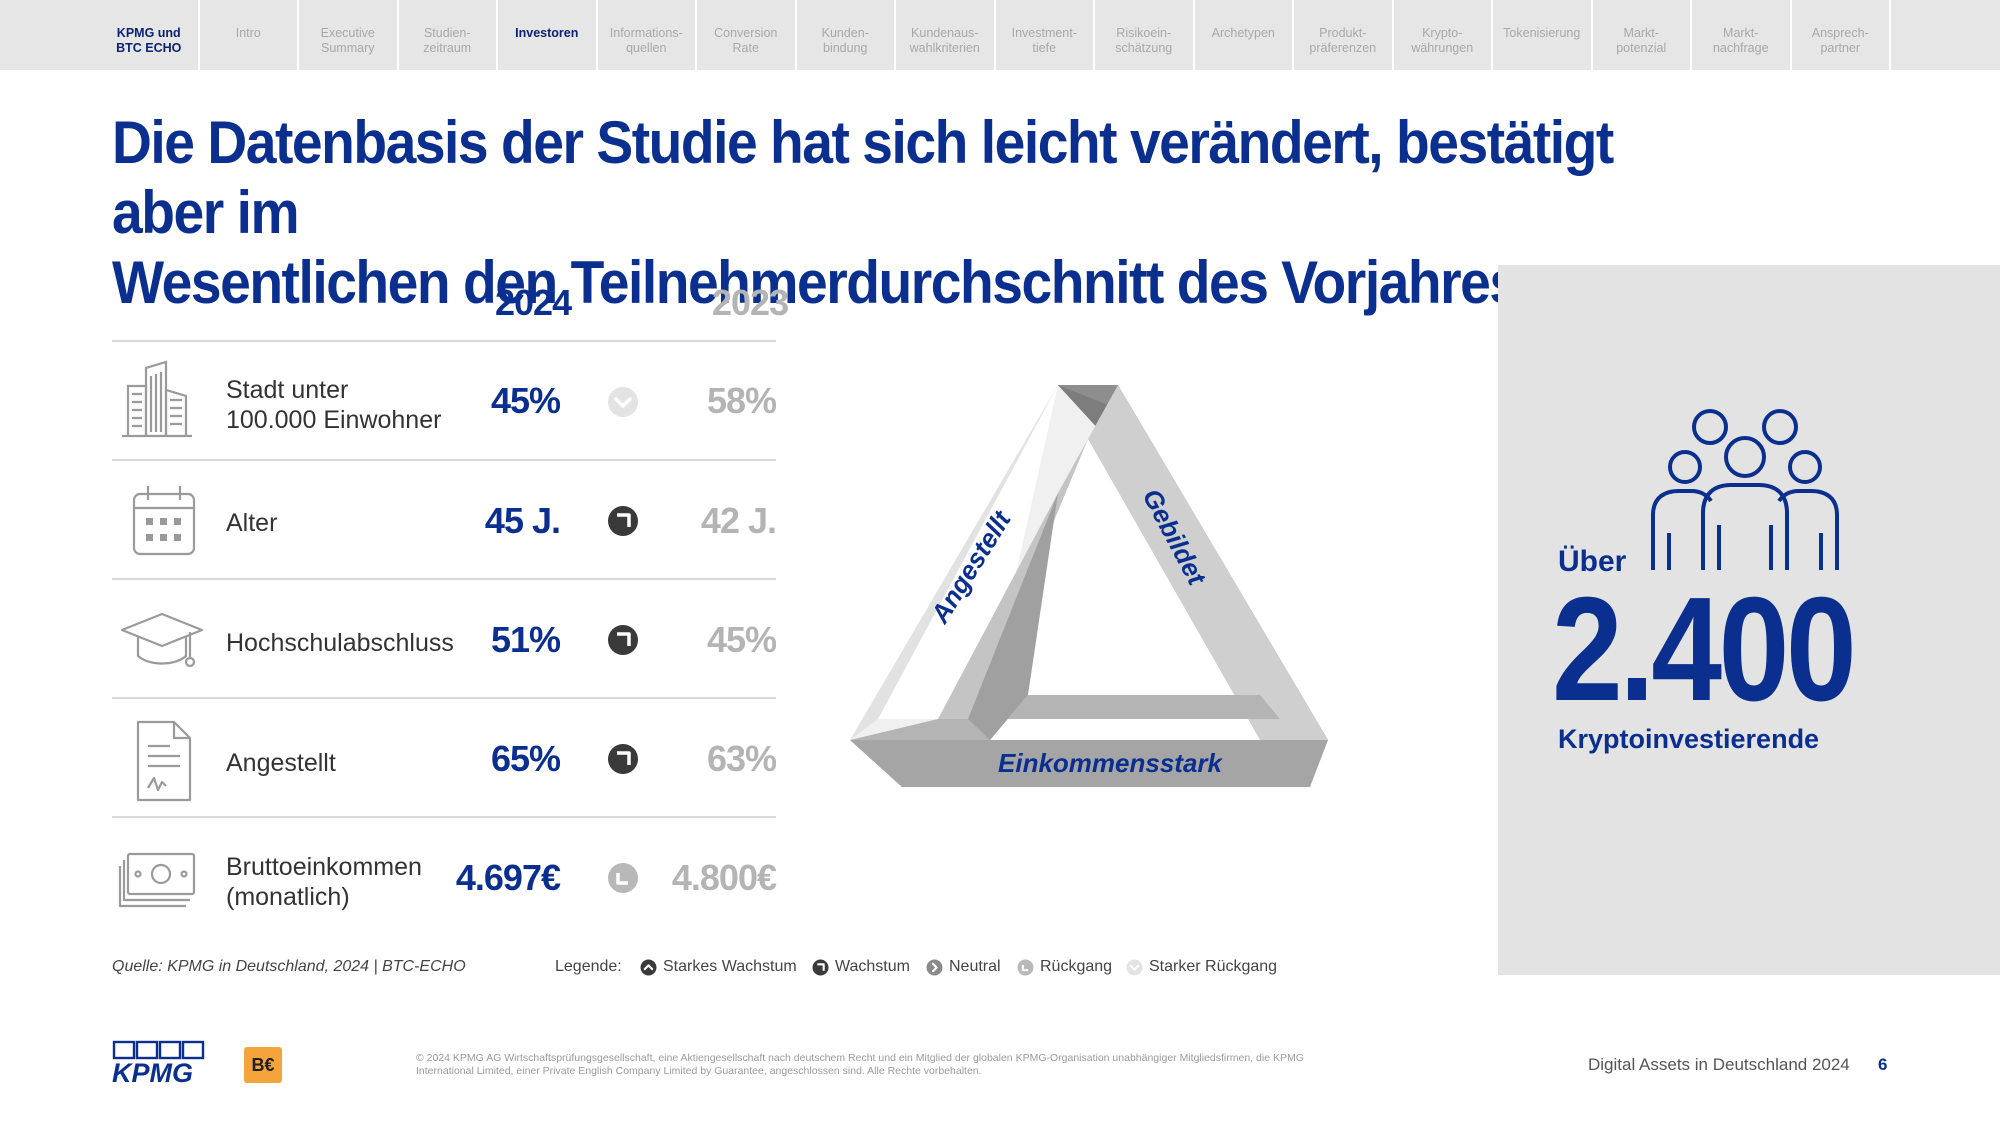 This screenshot has width=2000, height=1124. Describe the element at coordinates (1013, 616) in the screenshot. I see `triangle-inner-shadow` at that location.